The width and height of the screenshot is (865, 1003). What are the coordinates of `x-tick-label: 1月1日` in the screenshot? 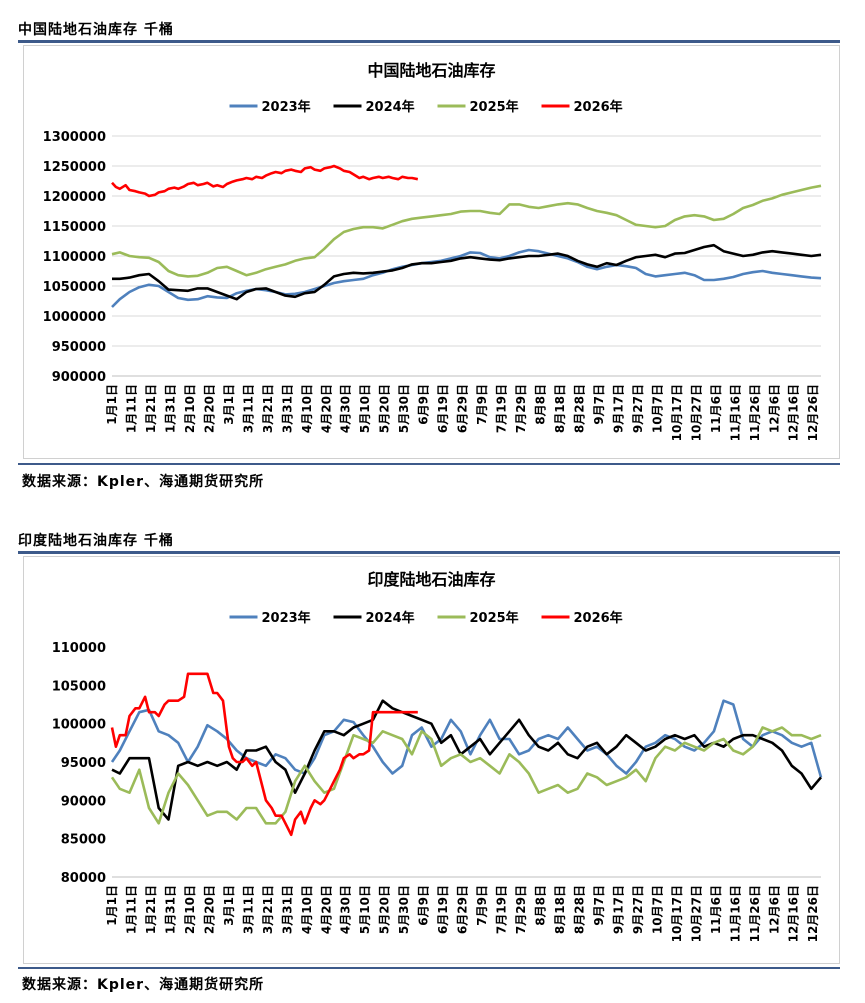 It's located at (112, 404).